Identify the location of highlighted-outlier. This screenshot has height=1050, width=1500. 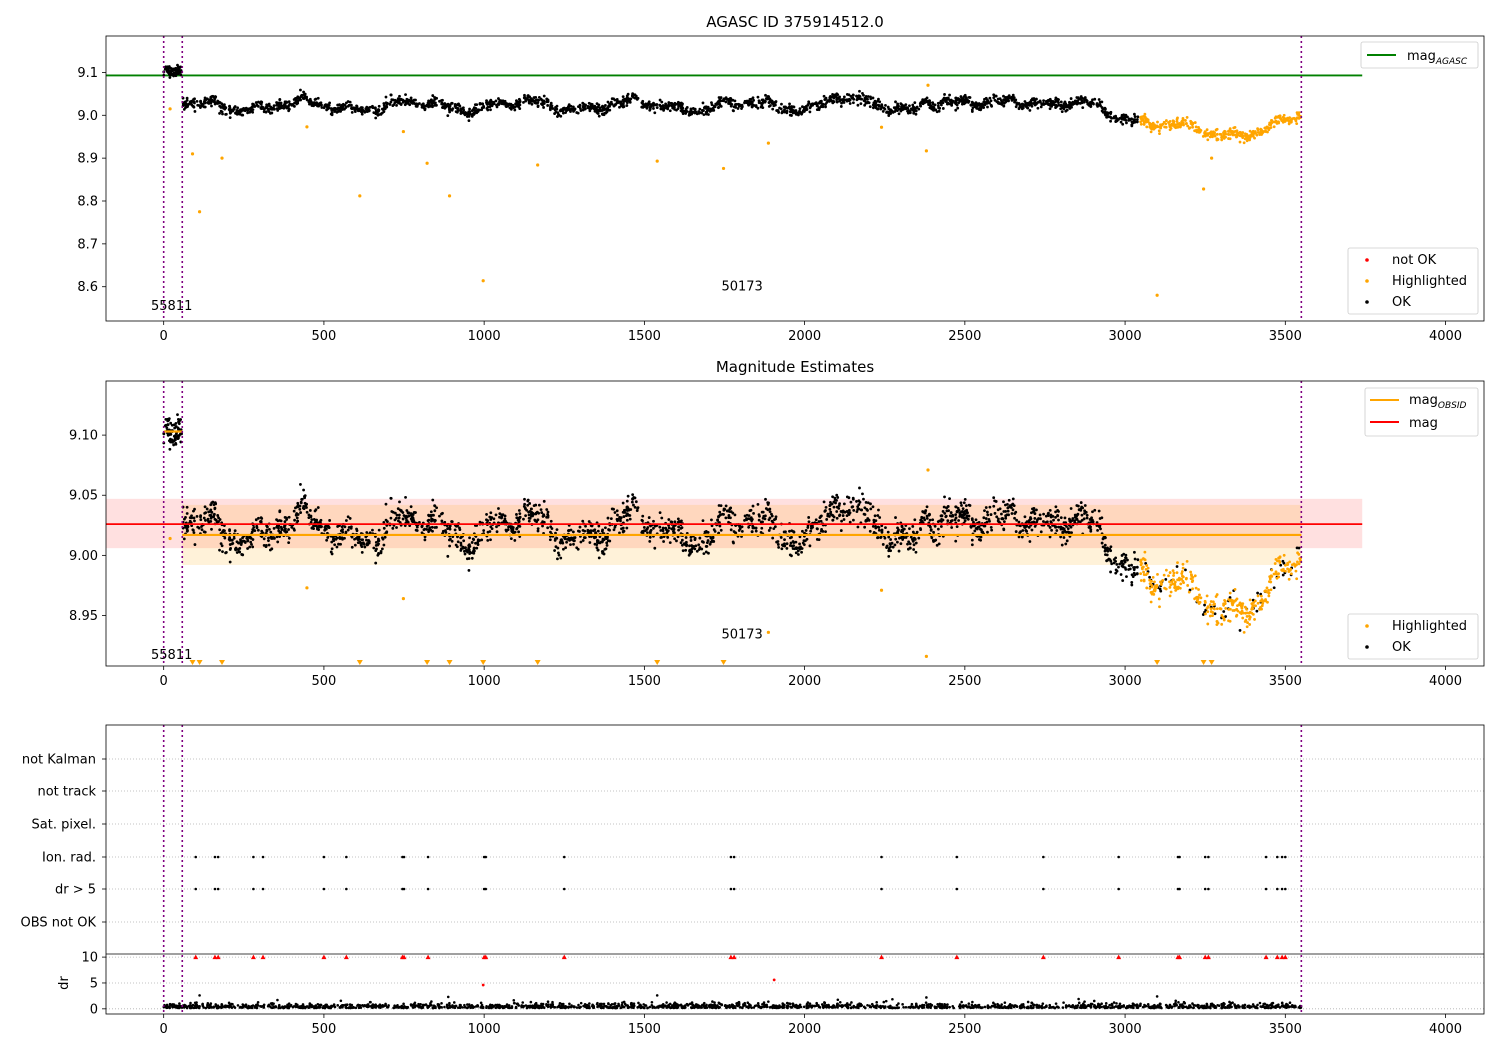
(170, 109).